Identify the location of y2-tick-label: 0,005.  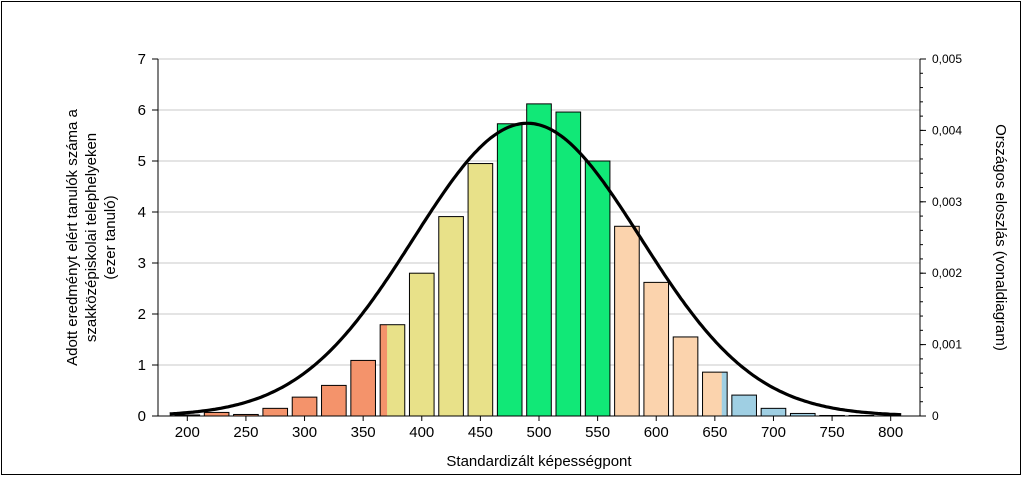
(947, 59).